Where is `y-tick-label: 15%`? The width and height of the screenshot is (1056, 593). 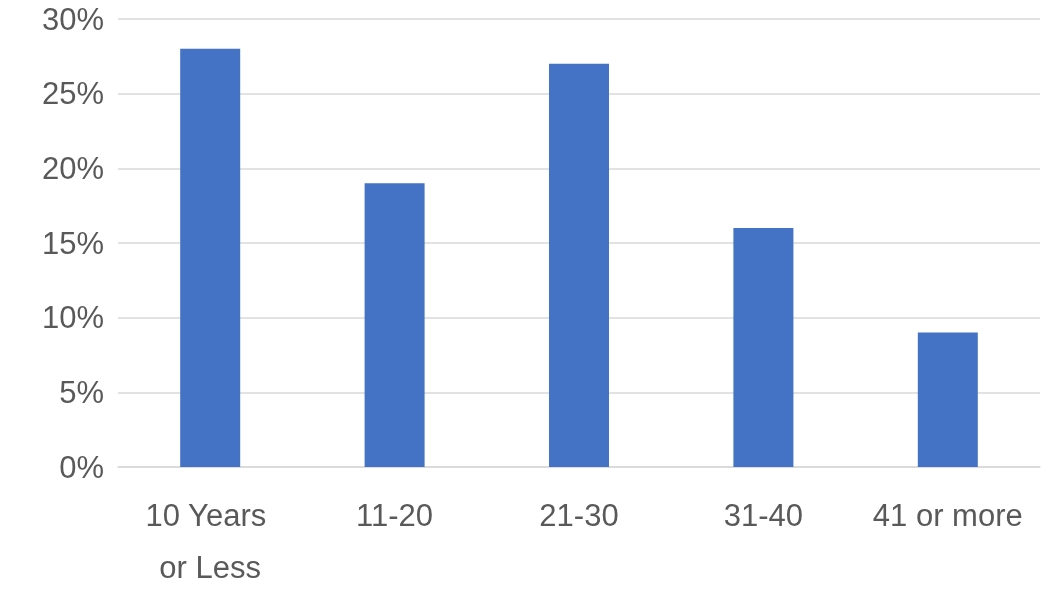 y-tick-label: 15% is located at coordinates (72, 243).